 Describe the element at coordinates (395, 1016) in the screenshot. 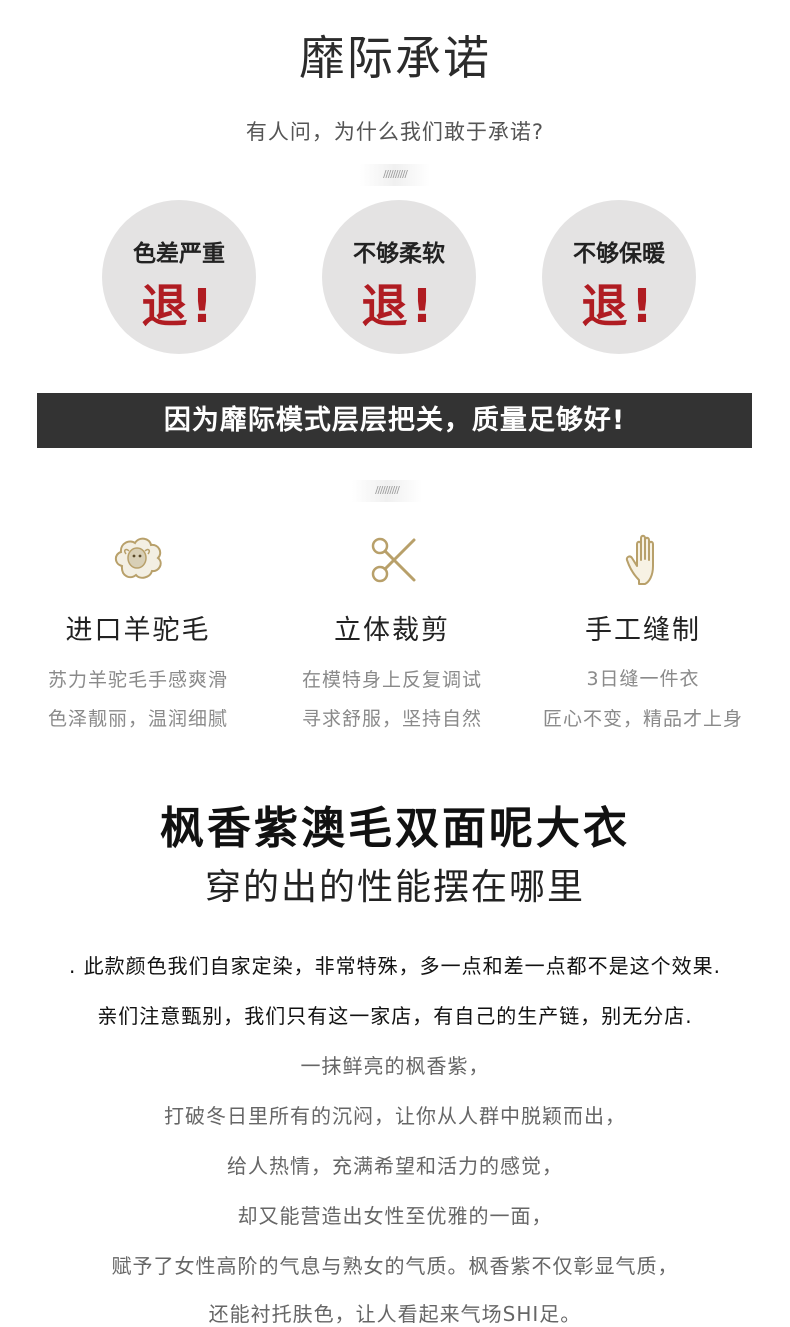

I see `description-line: 亲们注意甄别，我们只有这一家店，有自己的生产链，别无分店.` at that location.